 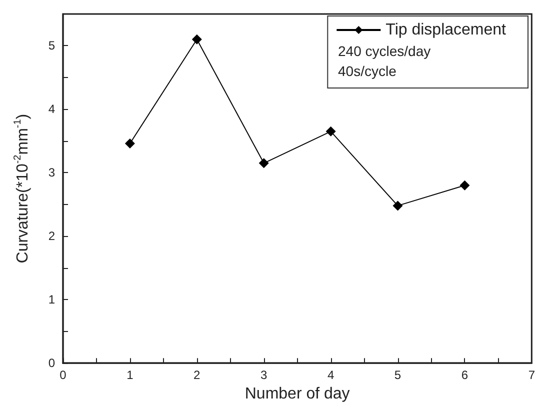 What do you see at coordinates (52, 299) in the screenshot?
I see `y-tick-label: 1` at bounding box center [52, 299].